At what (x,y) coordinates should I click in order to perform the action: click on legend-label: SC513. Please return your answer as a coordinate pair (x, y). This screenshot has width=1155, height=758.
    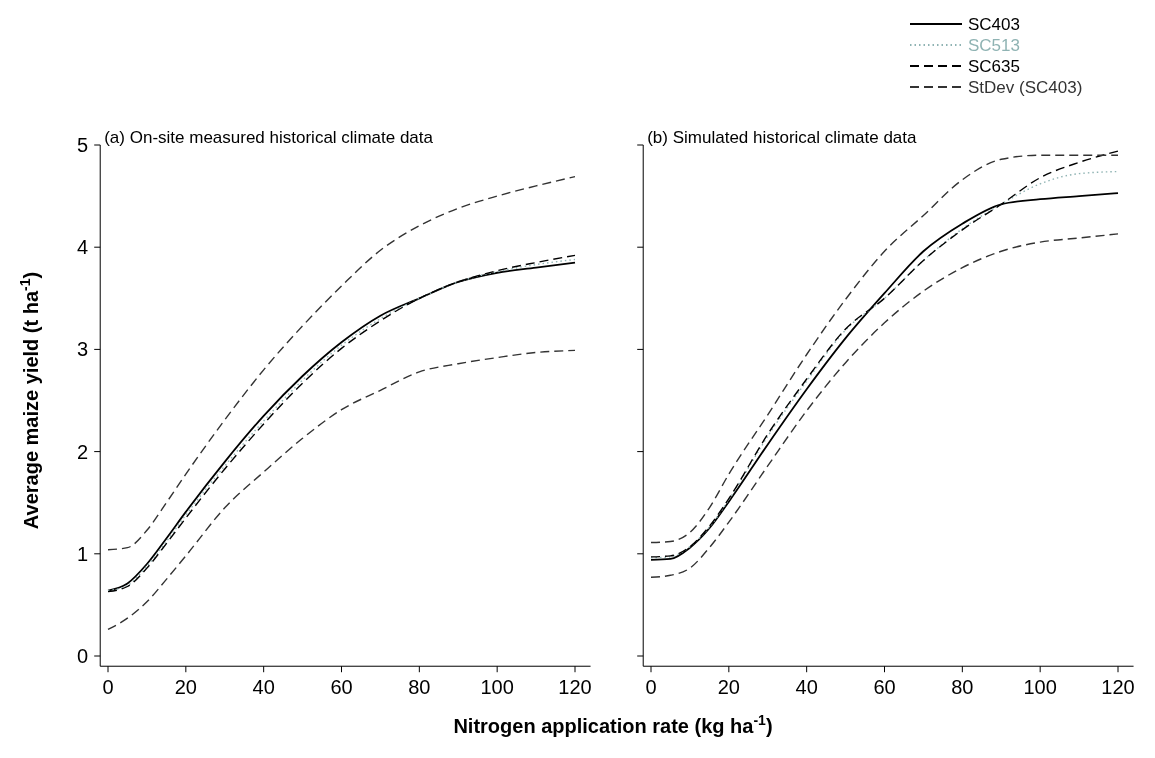
    Looking at the image, I should click on (994, 45).